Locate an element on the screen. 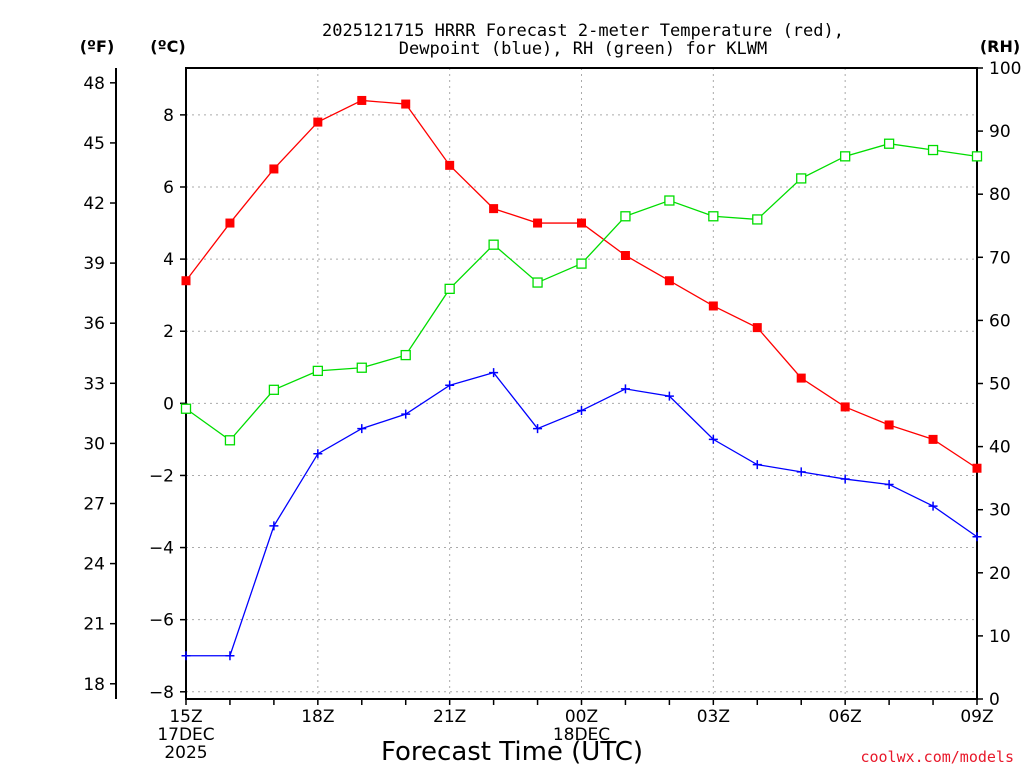  rh-axis-label: (RH) is located at coordinates (1000, 46).